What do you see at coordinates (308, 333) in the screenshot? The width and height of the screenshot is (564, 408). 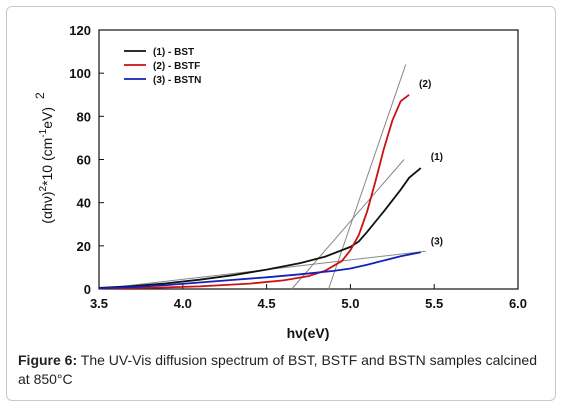 I see `x-axis-label: hν(eV)` at bounding box center [308, 333].